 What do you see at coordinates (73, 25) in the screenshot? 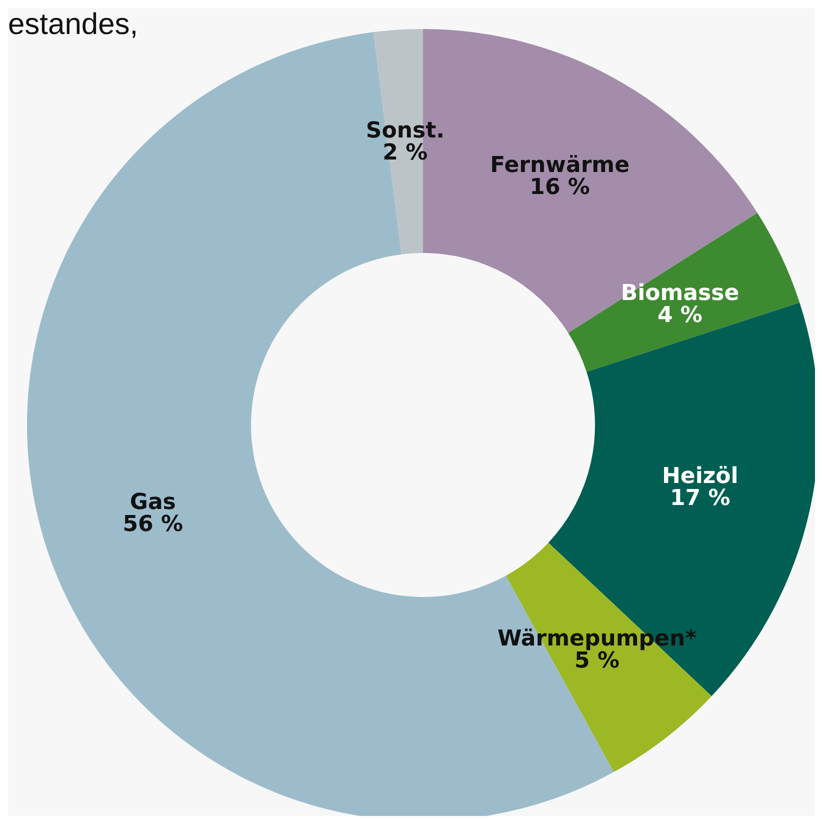
I see `chart-title: estandes,` at bounding box center [73, 25].